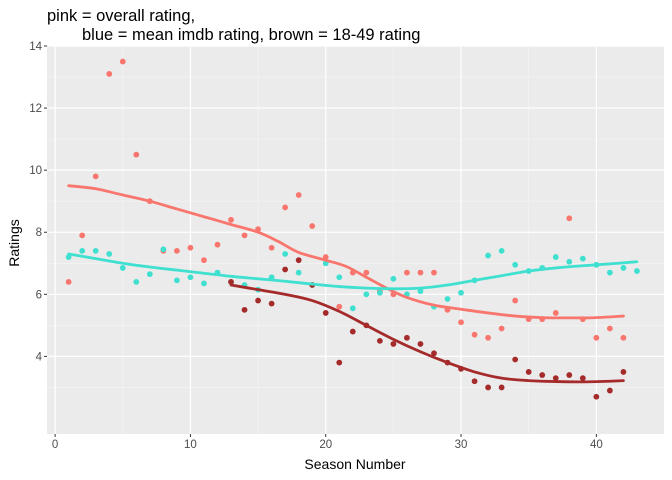 This screenshot has height=480, width=672. What do you see at coordinates (35, 47) in the screenshot?
I see `y-tick-label: 14` at bounding box center [35, 47].